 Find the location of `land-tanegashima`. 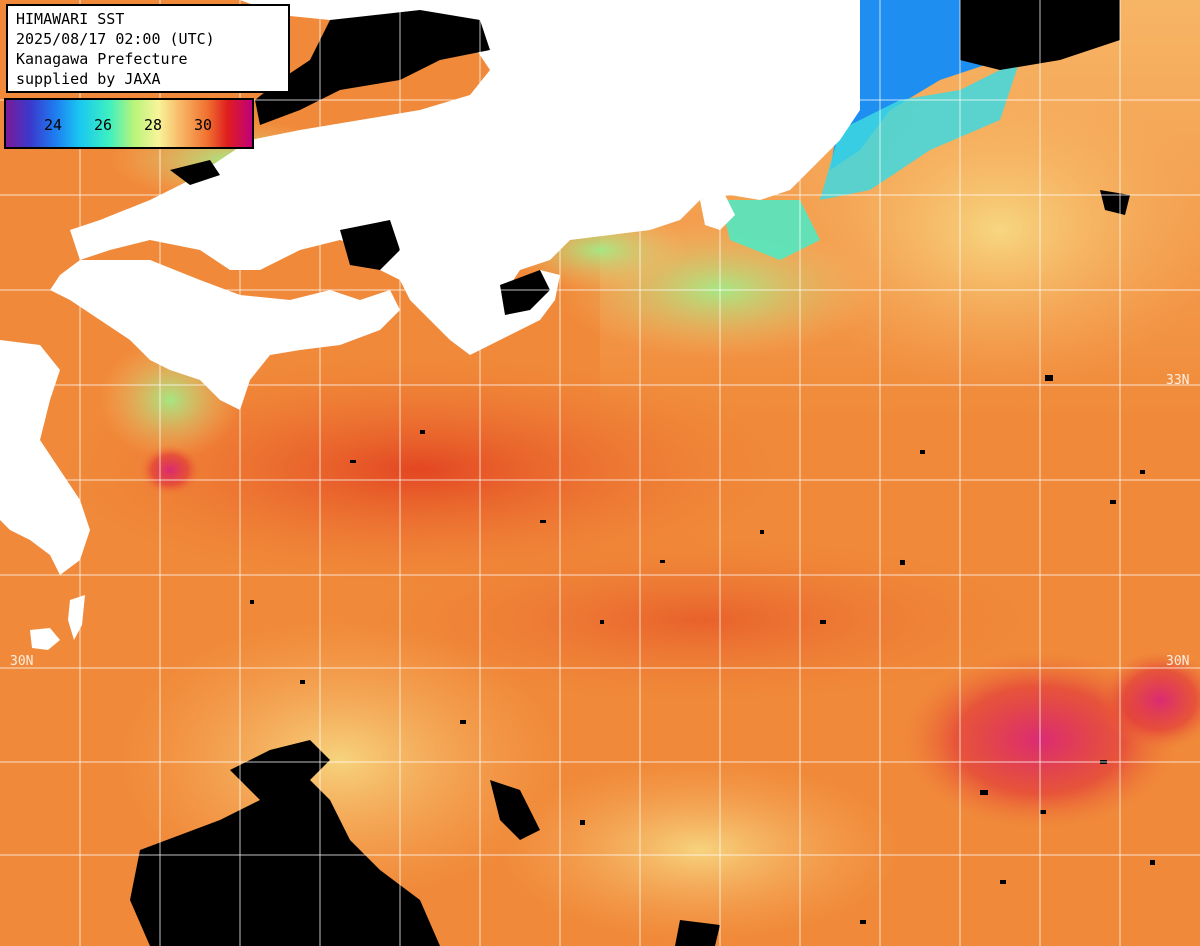

land-tanegashima is located at coordinates (45, 639).